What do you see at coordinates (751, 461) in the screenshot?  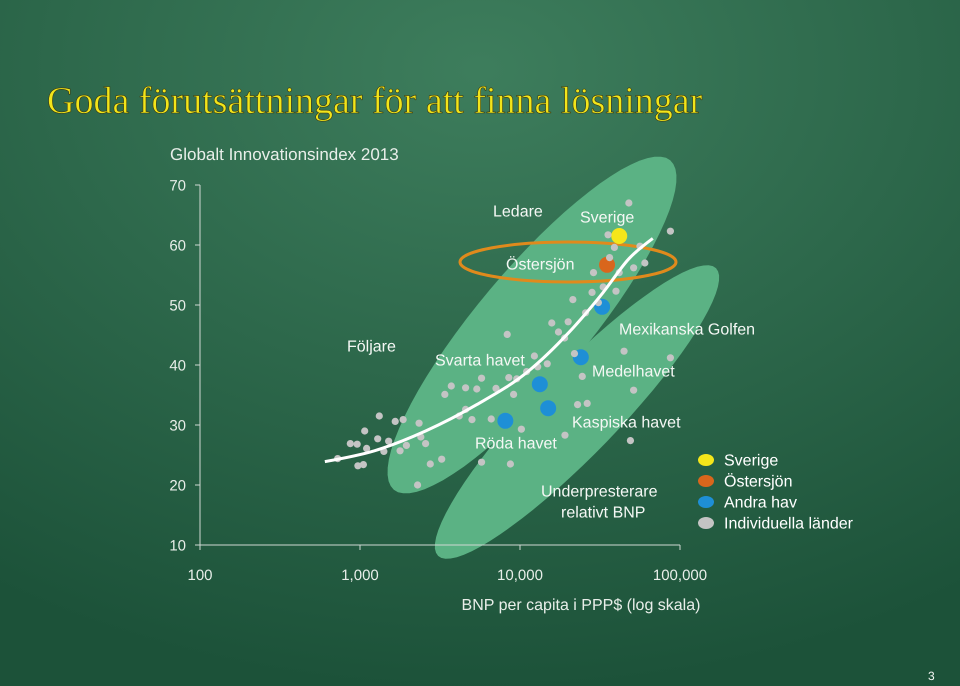 I see `legend-label: Sverige` at bounding box center [751, 461].